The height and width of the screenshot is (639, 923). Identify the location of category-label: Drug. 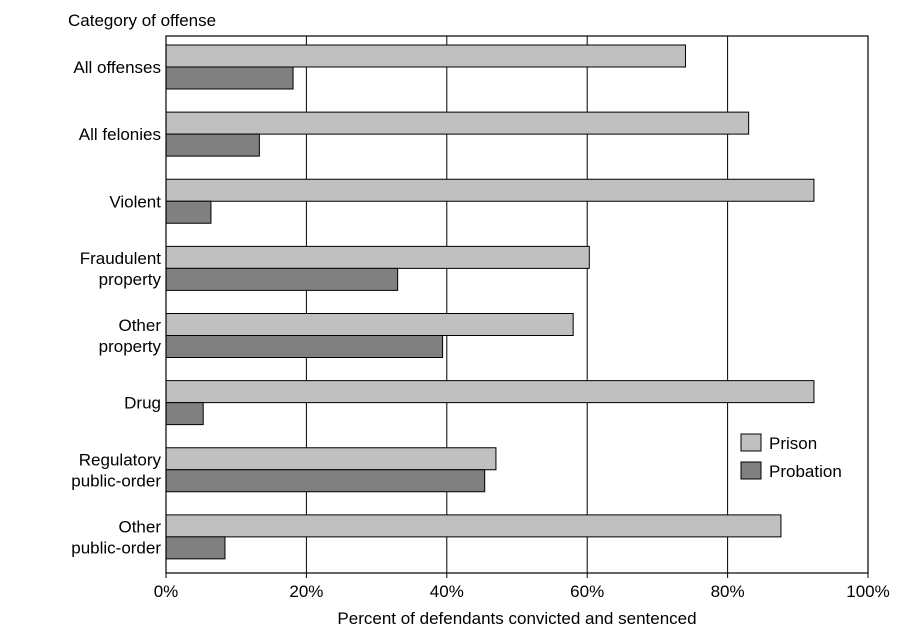
(142, 403).